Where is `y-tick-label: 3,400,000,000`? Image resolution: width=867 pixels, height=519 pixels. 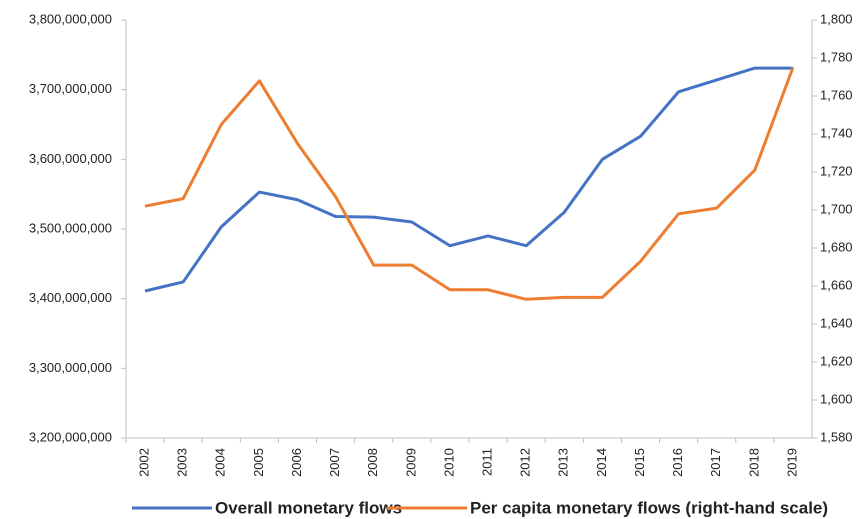
y-tick-label: 3,400,000,000 is located at coordinates (70, 297).